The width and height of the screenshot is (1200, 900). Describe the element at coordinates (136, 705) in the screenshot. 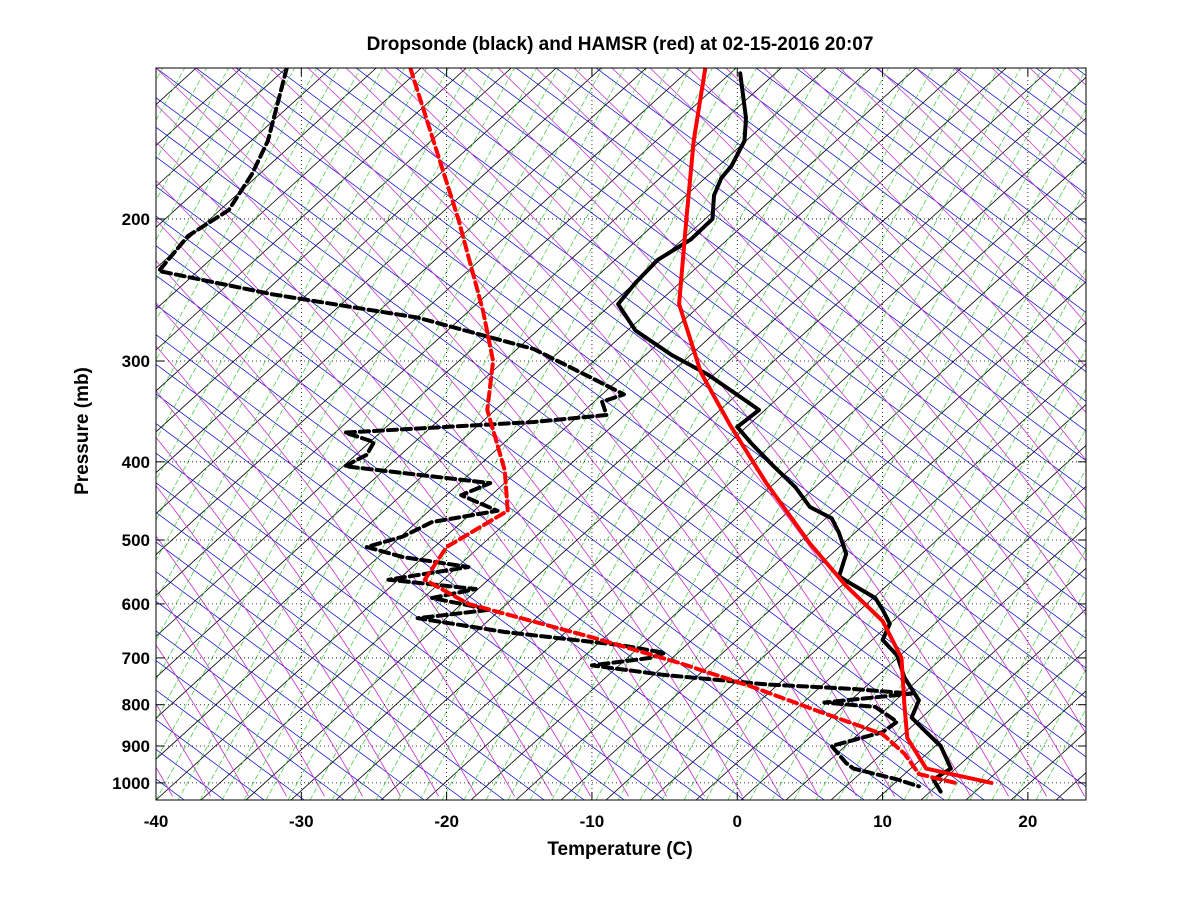

I see `y-tick-label: 800` at that location.